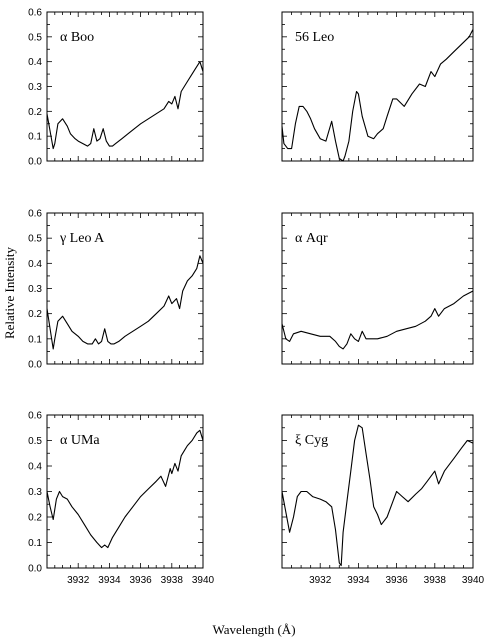  I want to click on star-label: γ Leo A, so click(82, 238).